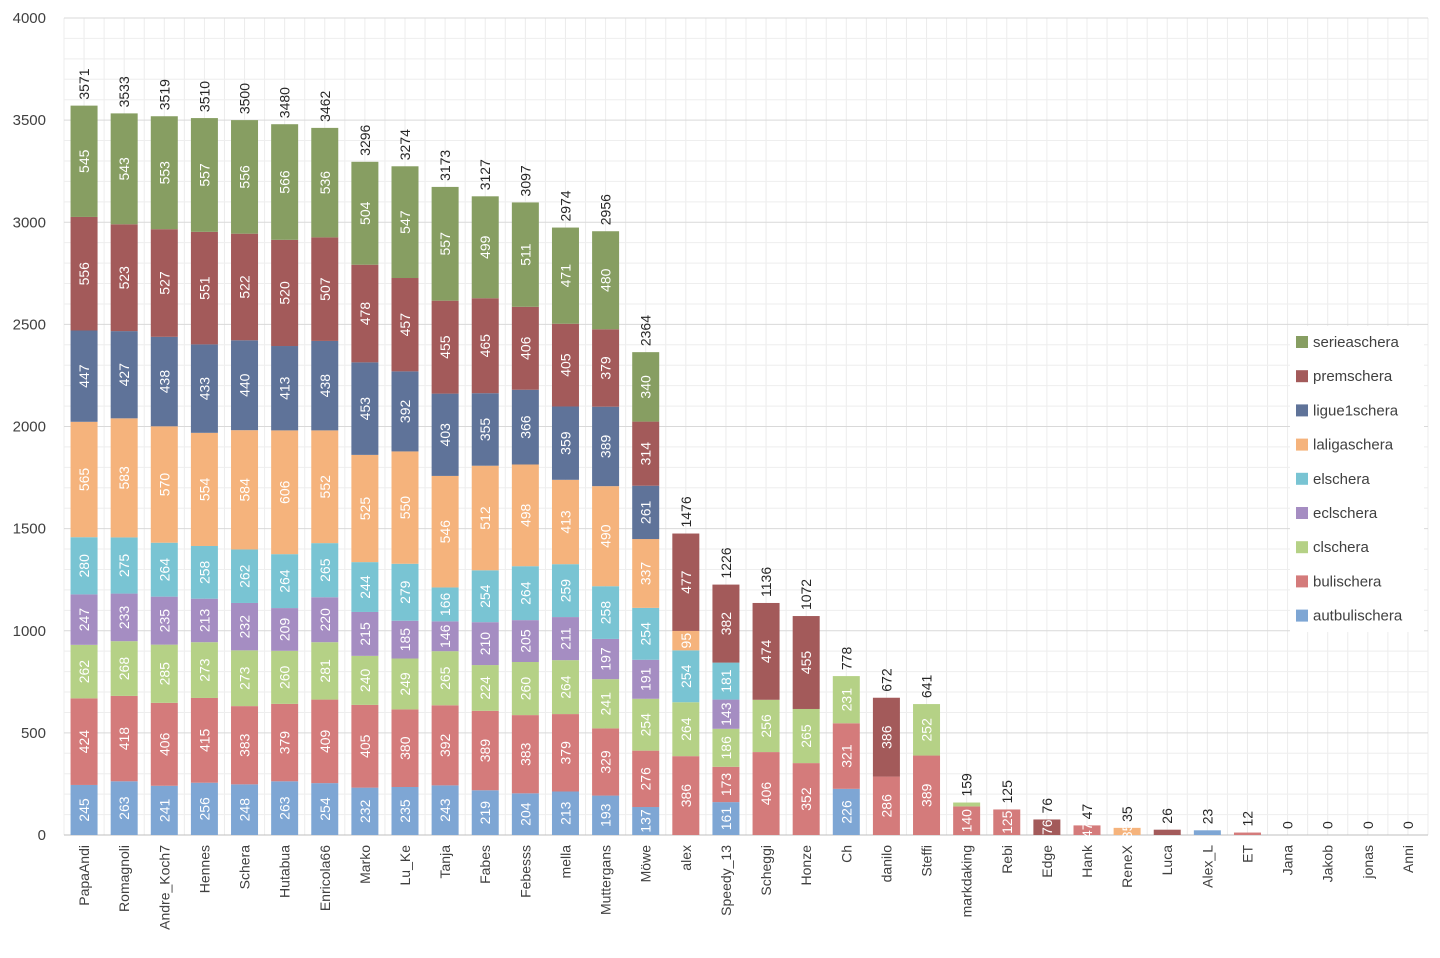  What do you see at coordinates (365, 811) in the screenshot?
I see `data-label: 232` at bounding box center [365, 811].